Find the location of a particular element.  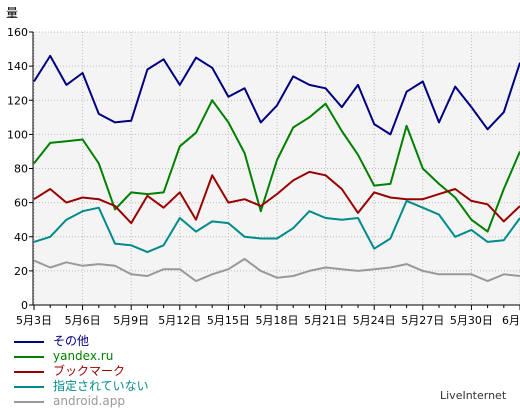

legend-label: android.app is located at coordinates (89, 401).